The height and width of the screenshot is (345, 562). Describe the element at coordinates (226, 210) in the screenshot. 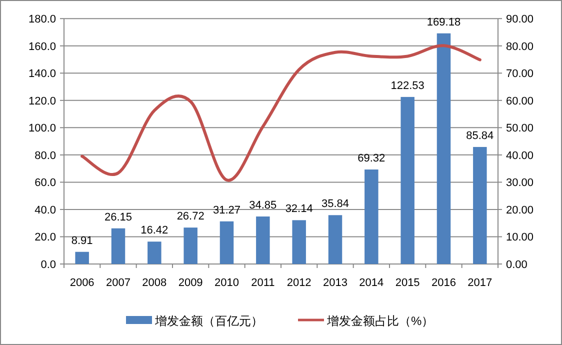

I see `data-label: 31.27` at that location.